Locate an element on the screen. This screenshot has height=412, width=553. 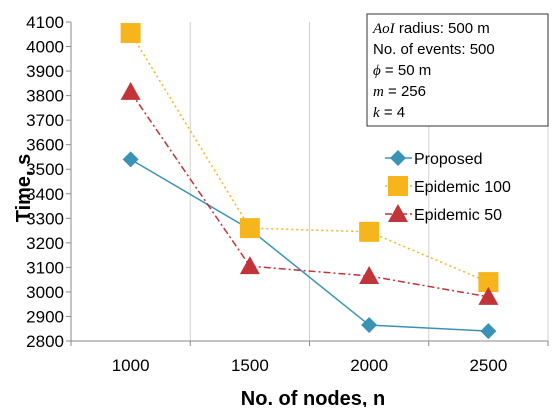
y-tick-label: 3700 is located at coordinates (45, 120).